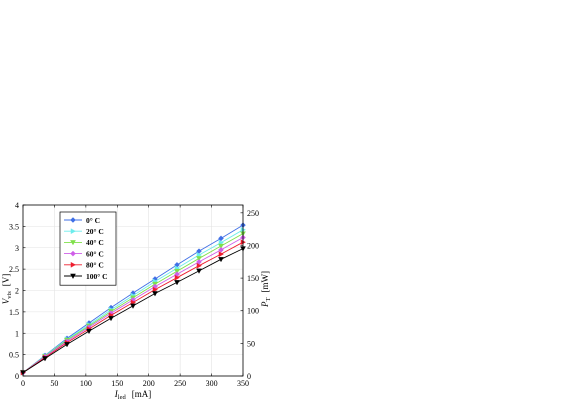 This screenshot has height=400, width=565. I want to click on y-tick-label: 2, so click(17, 291).